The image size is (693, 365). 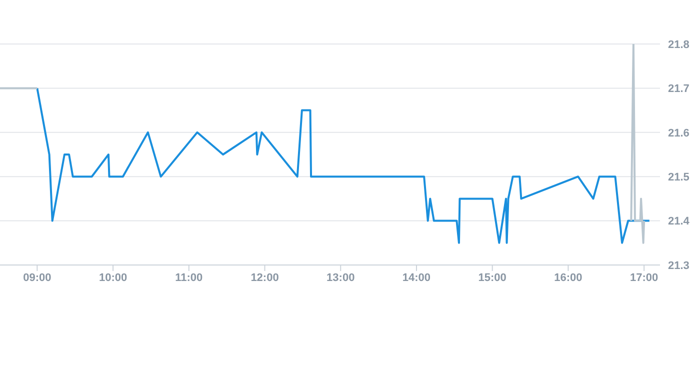 I want to click on y-tick-label: 21.8, so click(x=679, y=44).